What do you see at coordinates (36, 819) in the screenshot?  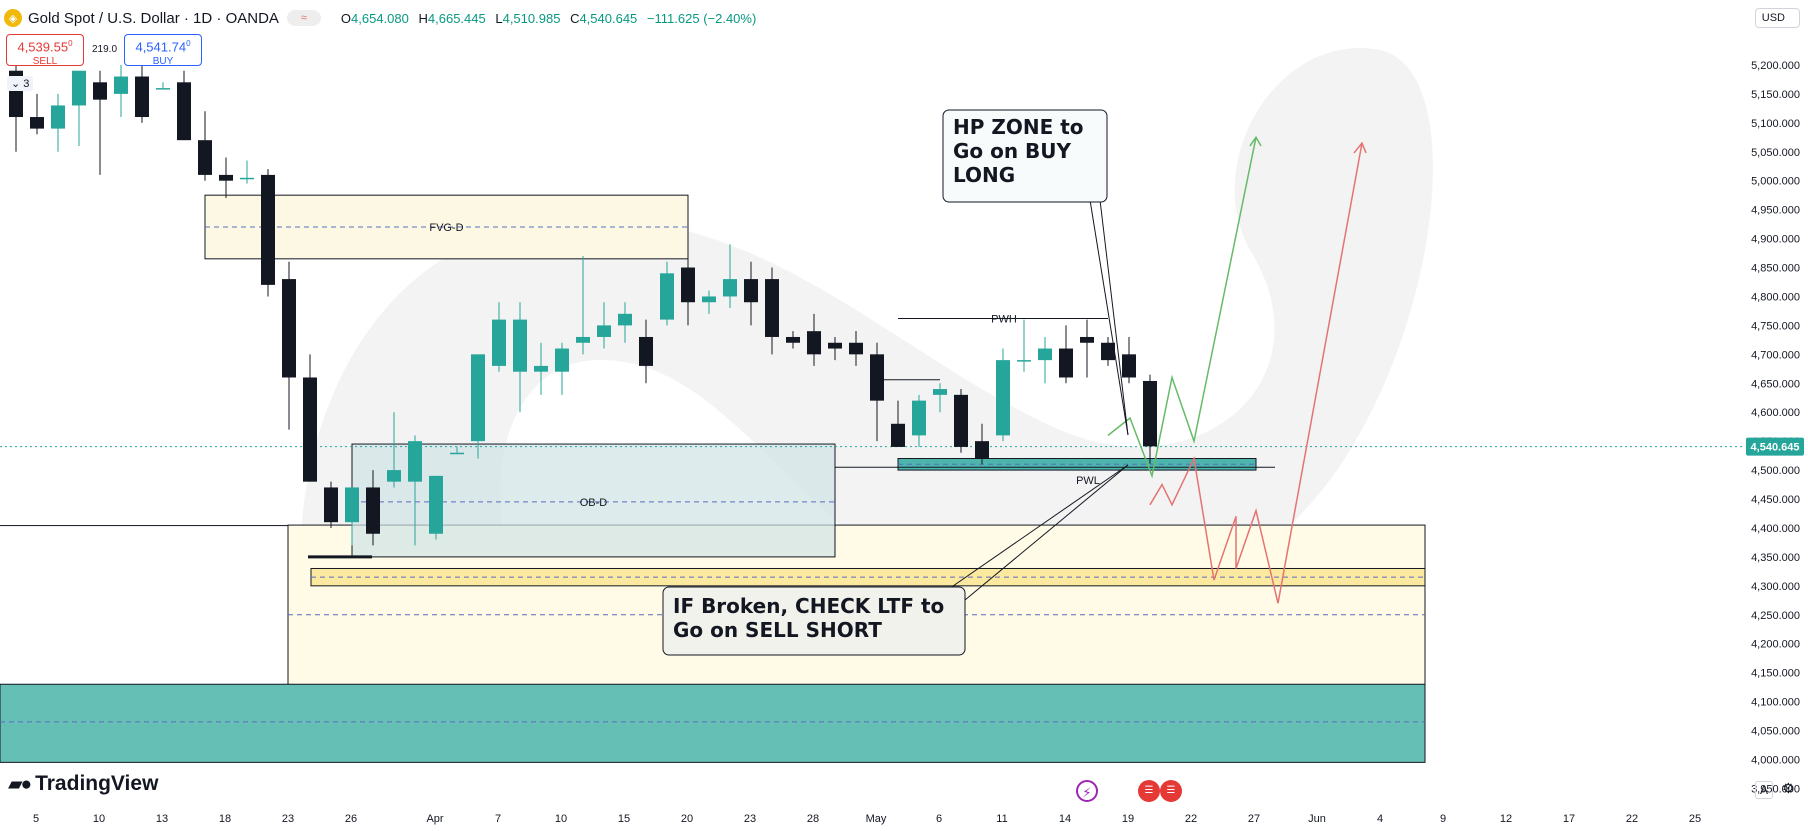 I see `x-tick-0: 5` at bounding box center [36, 819].